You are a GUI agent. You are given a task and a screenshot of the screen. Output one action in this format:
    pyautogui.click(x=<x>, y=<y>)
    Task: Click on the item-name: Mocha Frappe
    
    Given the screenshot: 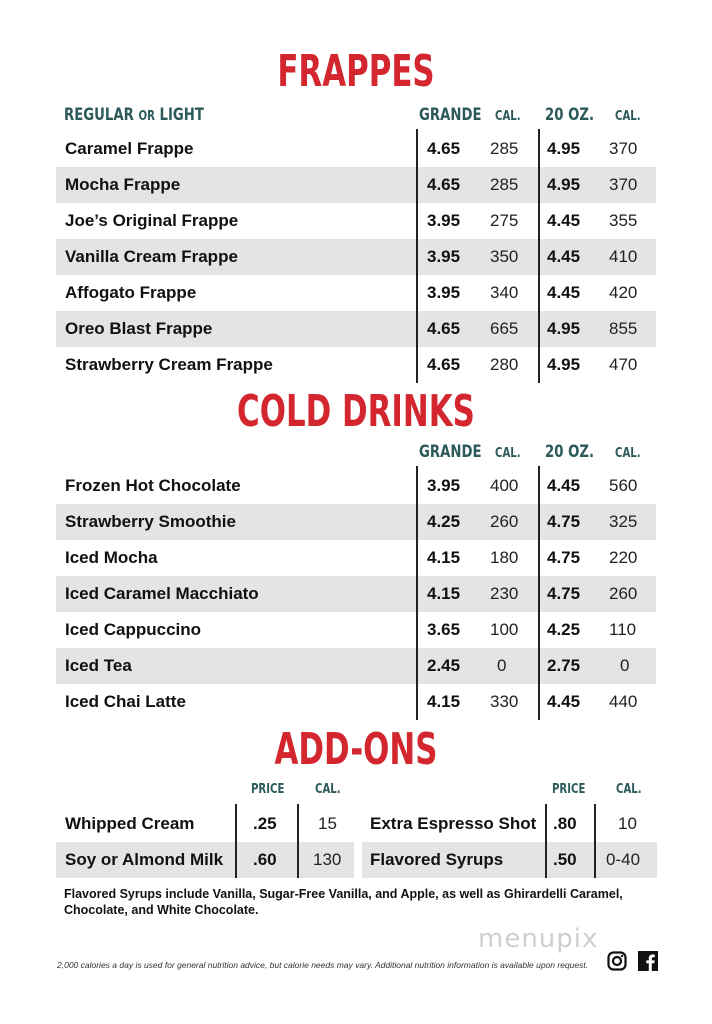 What is the action you would take?
    pyautogui.click(x=123, y=184)
    